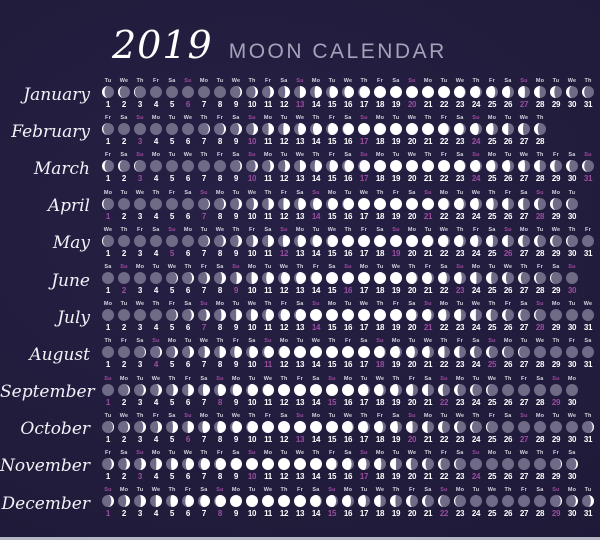  What do you see at coordinates (428, 205) in the screenshot?
I see `day-cell: Su 21` at bounding box center [428, 205].